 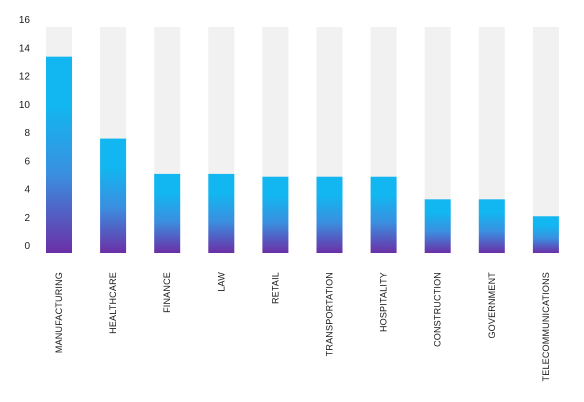 What do you see at coordinates (167, 292) in the screenshot?
I see `x-tick-label: FINANCE` at bounding box center [167, 292].